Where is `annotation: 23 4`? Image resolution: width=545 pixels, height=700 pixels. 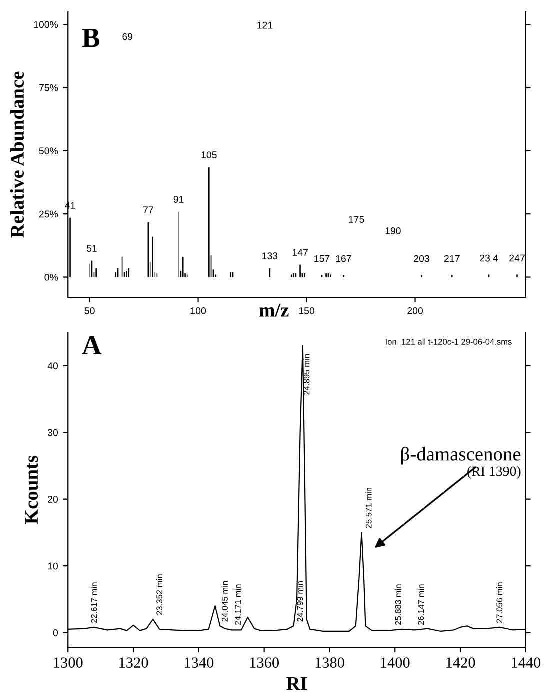 annotation: 23 4 is located at coordinates (489, 258).